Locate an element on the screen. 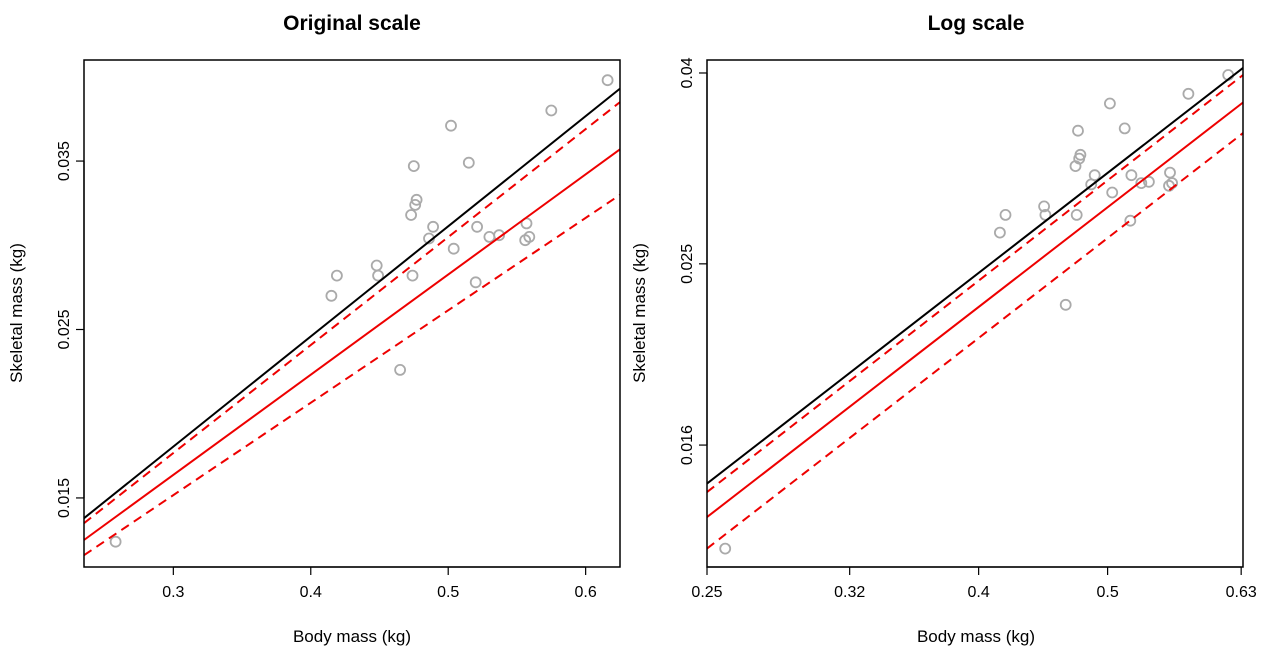  y-tick-label: 0.04 is located at coordinates (687, 72).